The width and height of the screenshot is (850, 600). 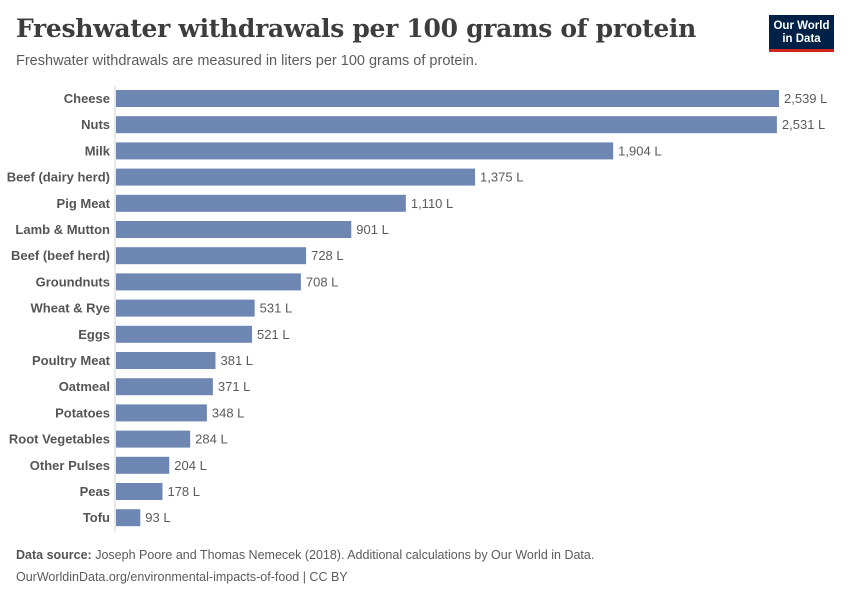 What do you see at coordinates (71, 360) in the screenshot?
I see `category-label: Poultry Meat` at bounding box center [71, 360].